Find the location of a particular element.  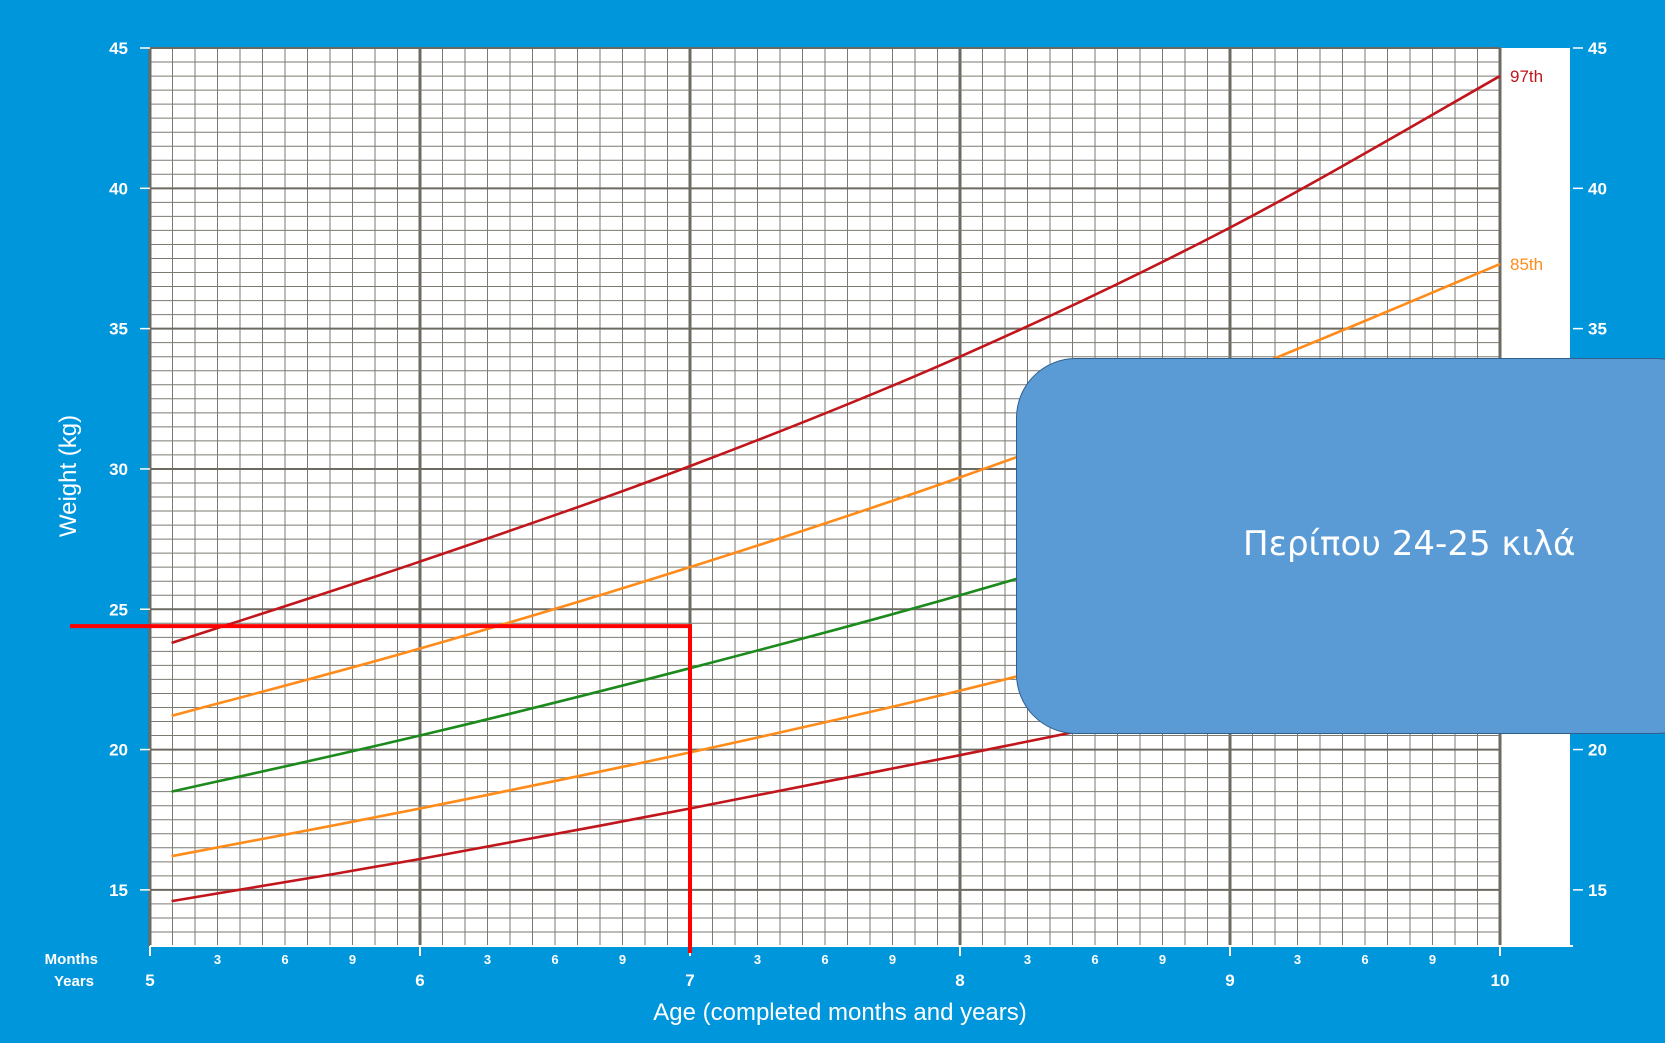

x-axis-title: Age (completed months and years) is located at coordinates (840, 1012).